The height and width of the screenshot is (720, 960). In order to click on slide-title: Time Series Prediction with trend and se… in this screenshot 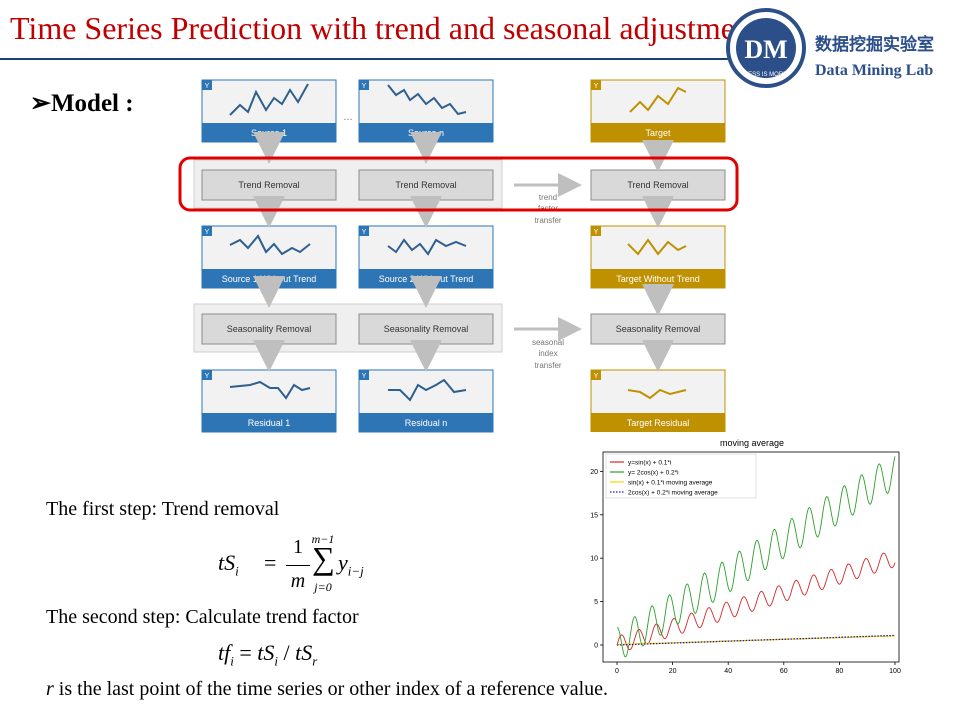, I will do `click(385, 28)`.